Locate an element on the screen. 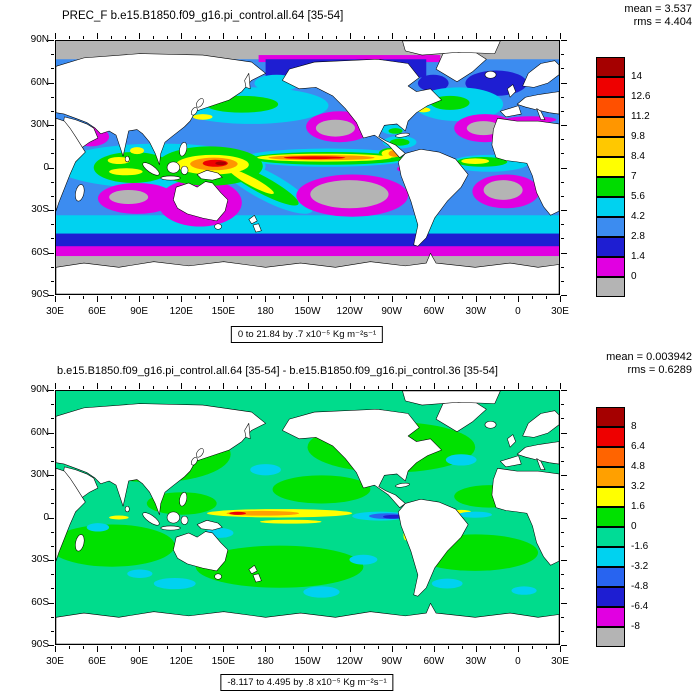 The image size is (700, 700). lon-tick-label: 60E is located at coordinates (97, 311).